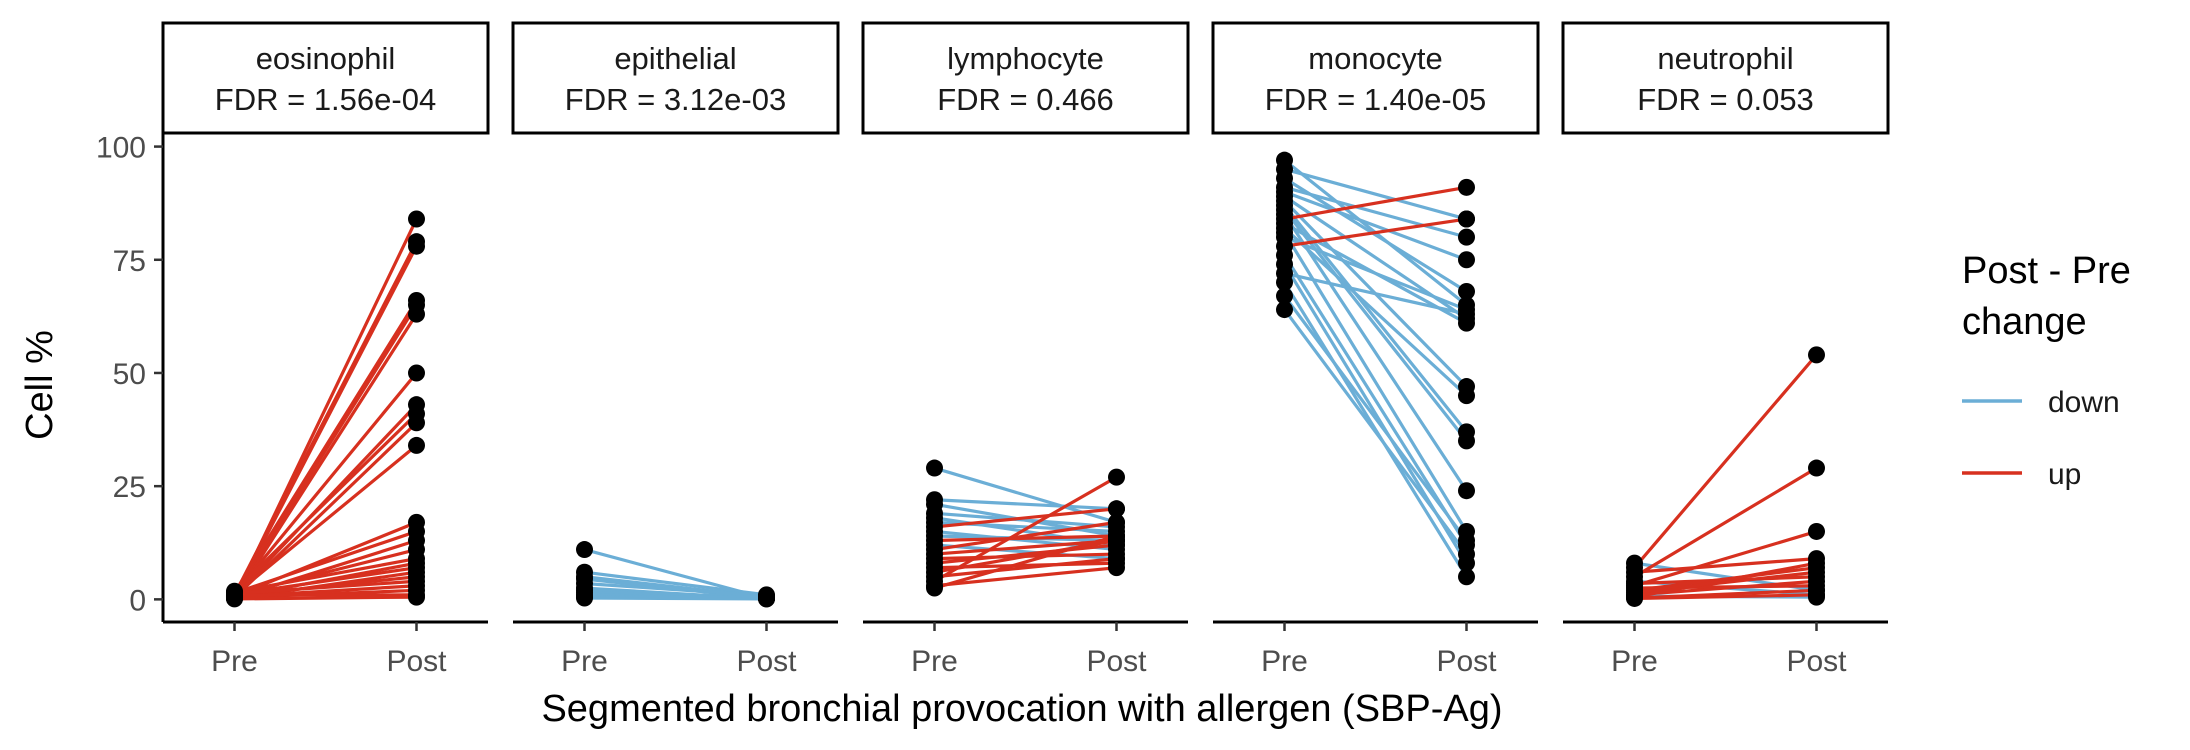  I want to click on y-tick-label-0: 0, so click(137, 600).